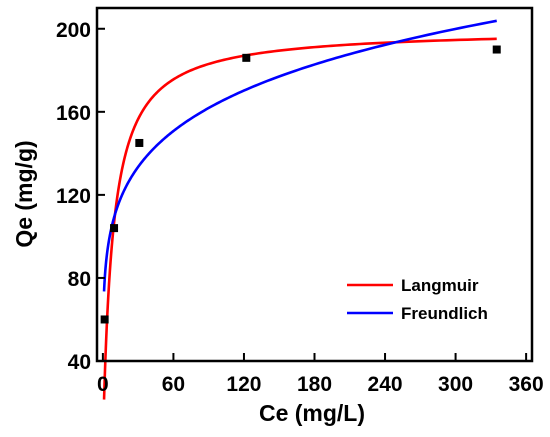  What do you see at coordinates (73, 113) in the screenshot?
I see `y-tick-label: 160` at bounding box center [73, 113].